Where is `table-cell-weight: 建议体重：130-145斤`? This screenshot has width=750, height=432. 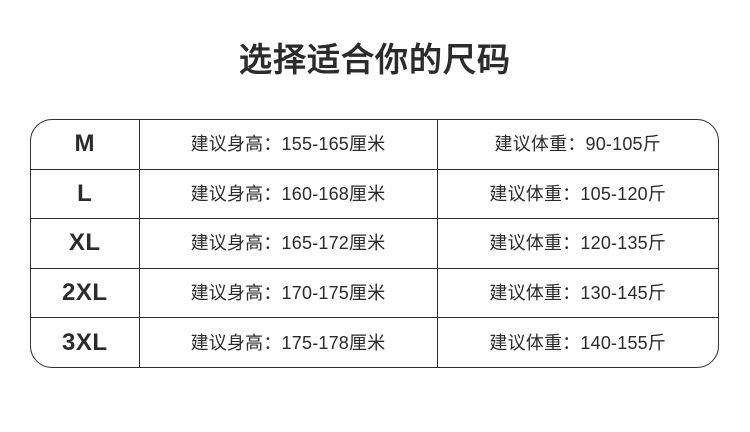
table-cell-weight: 建议体重：130-145斤 is located at coordinates (577, 292).